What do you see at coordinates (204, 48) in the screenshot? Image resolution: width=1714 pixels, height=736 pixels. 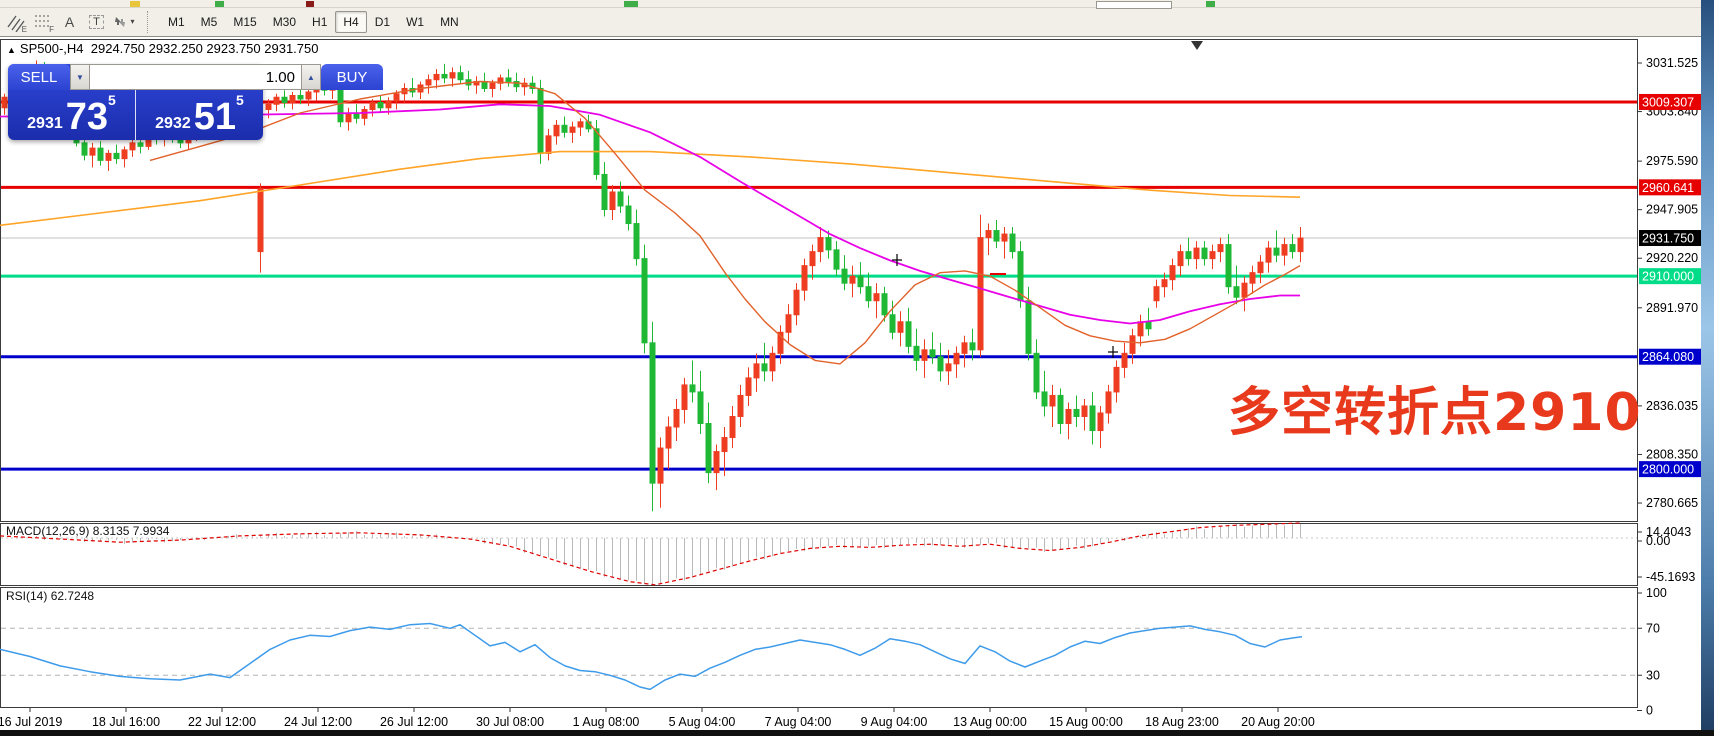 I see `ohlc-values: 2924.750 2932.250 2923.750 2931.750` at bounding box center [204, 48].